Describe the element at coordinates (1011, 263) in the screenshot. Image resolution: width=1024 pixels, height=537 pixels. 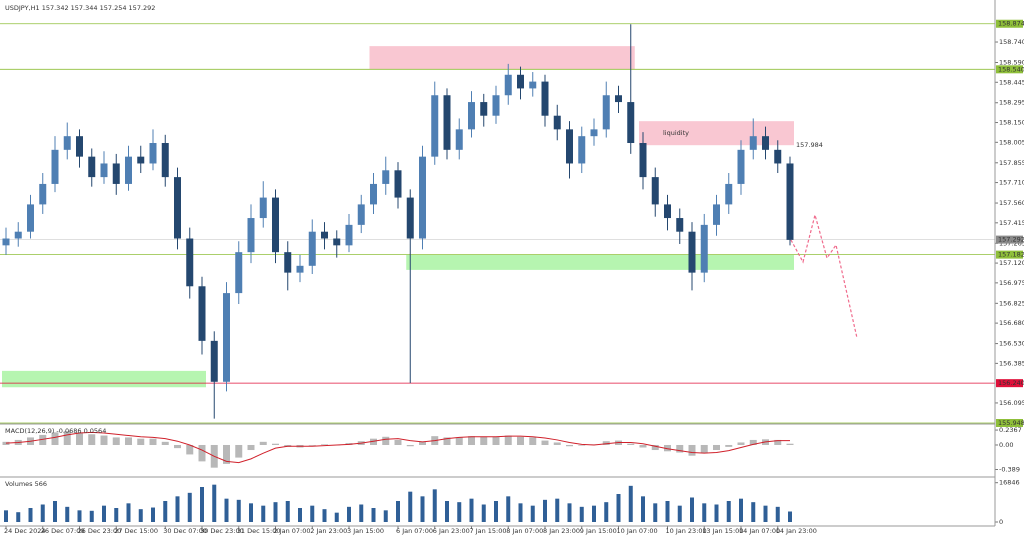
I see `y-tick-label: 157.120` at that location.